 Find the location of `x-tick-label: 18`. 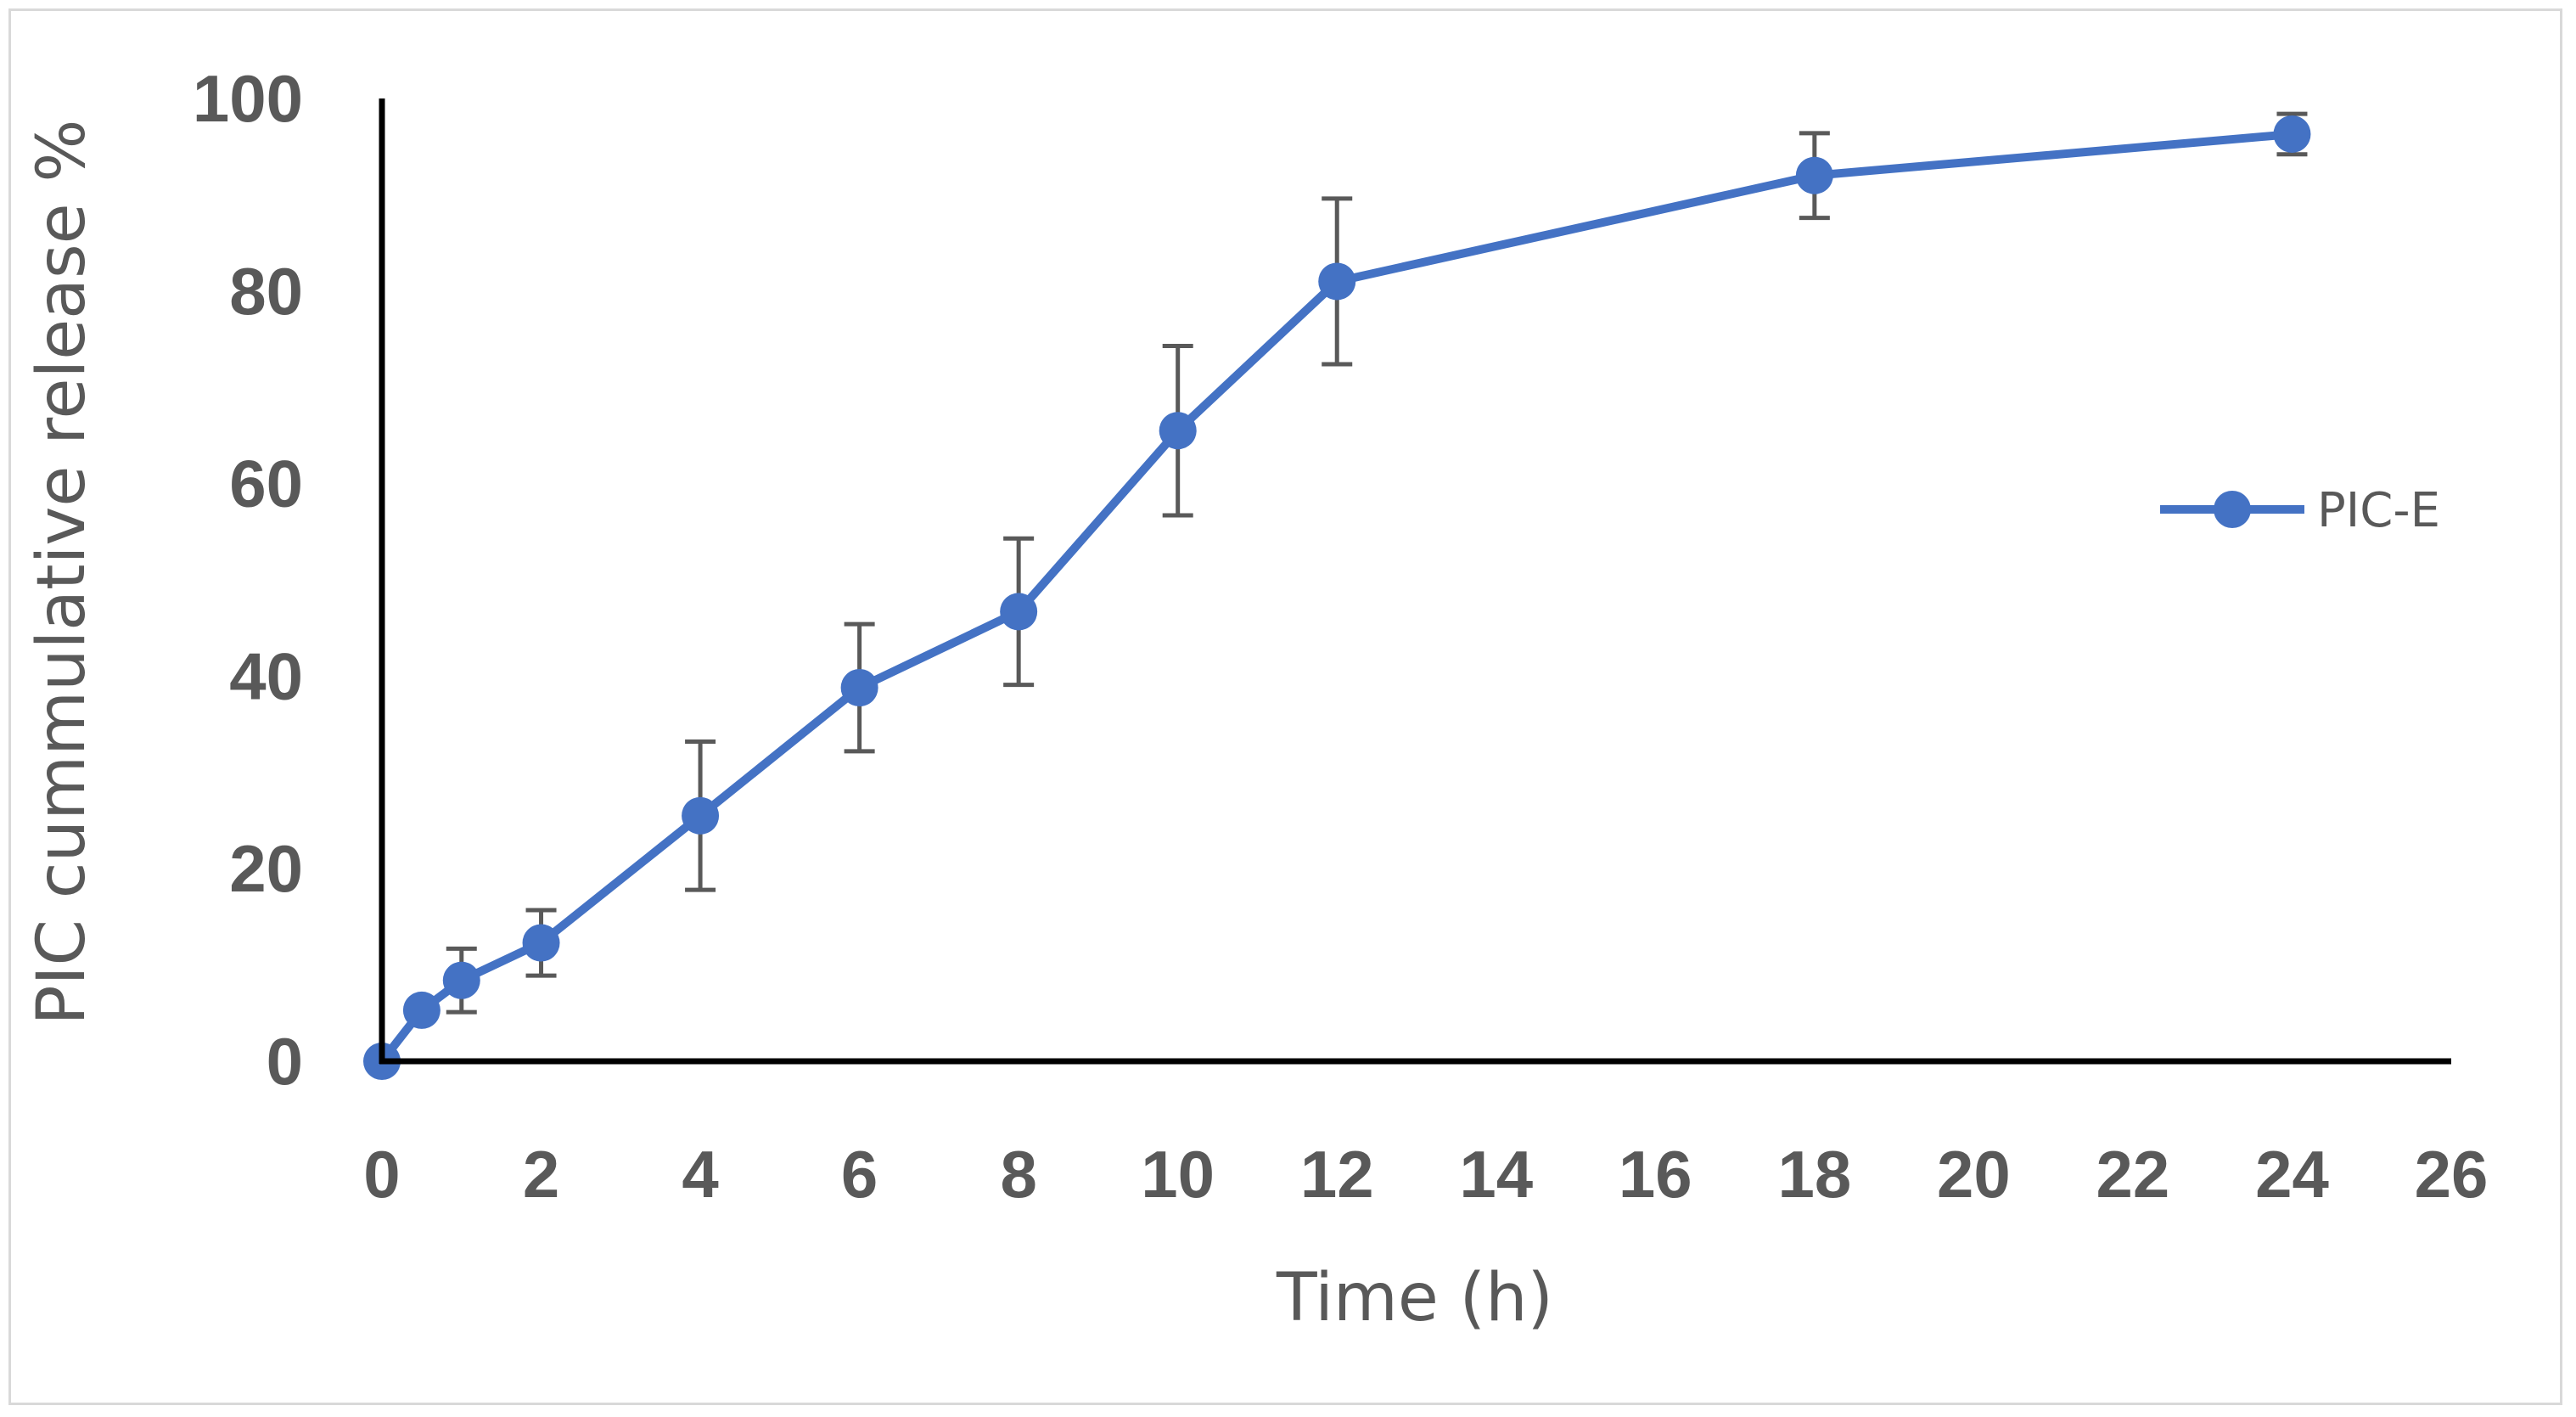

x-tick-label: 18 is located at coordinates (1814, 1174).